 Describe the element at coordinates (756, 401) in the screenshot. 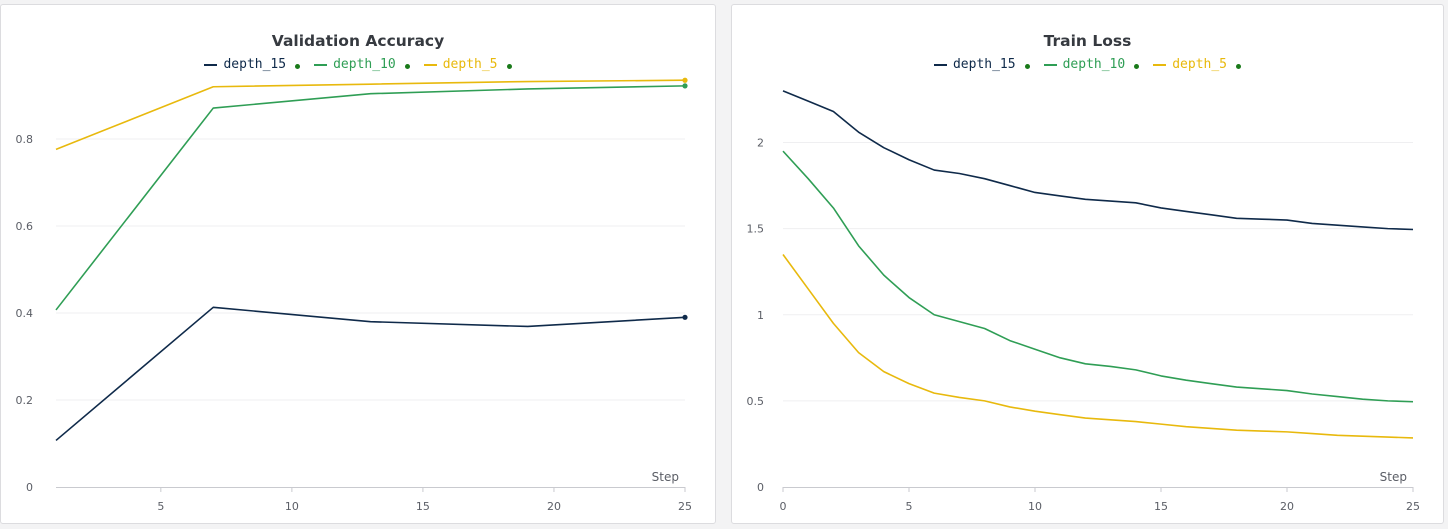

I see `y-tick-label: 0.5` at that location.